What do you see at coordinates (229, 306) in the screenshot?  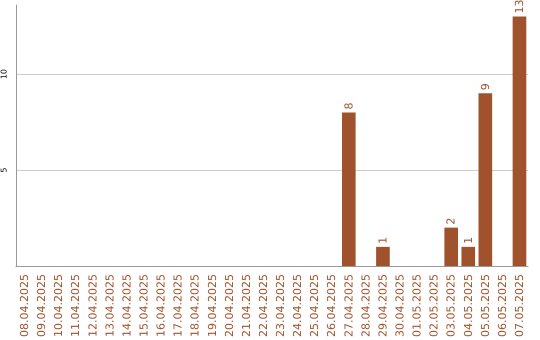 I see `x-tick-label: 20.04.2025` at bounding box center [229, 306].